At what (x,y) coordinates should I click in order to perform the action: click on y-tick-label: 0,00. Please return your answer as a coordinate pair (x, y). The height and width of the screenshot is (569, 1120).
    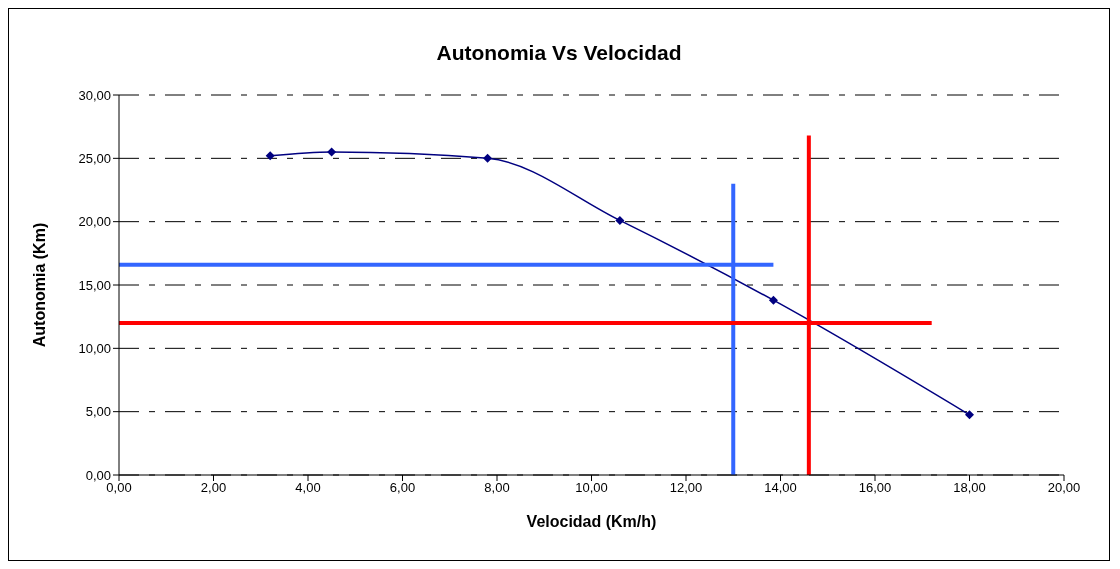
    Looking at the image, I should click on (98, 475).